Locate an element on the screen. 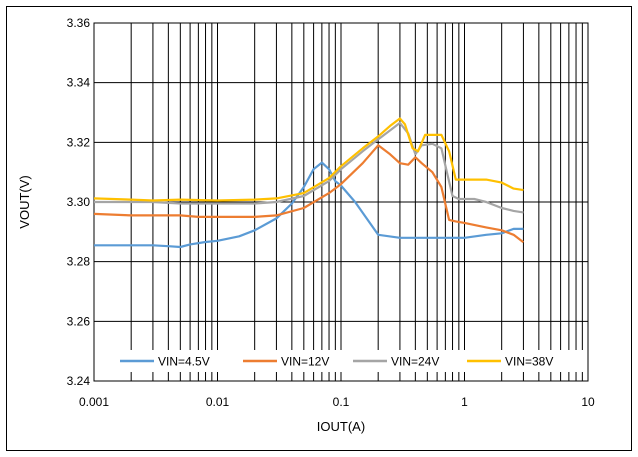  legend-label-2: VIN=12V is located at coordinates (305, 362).